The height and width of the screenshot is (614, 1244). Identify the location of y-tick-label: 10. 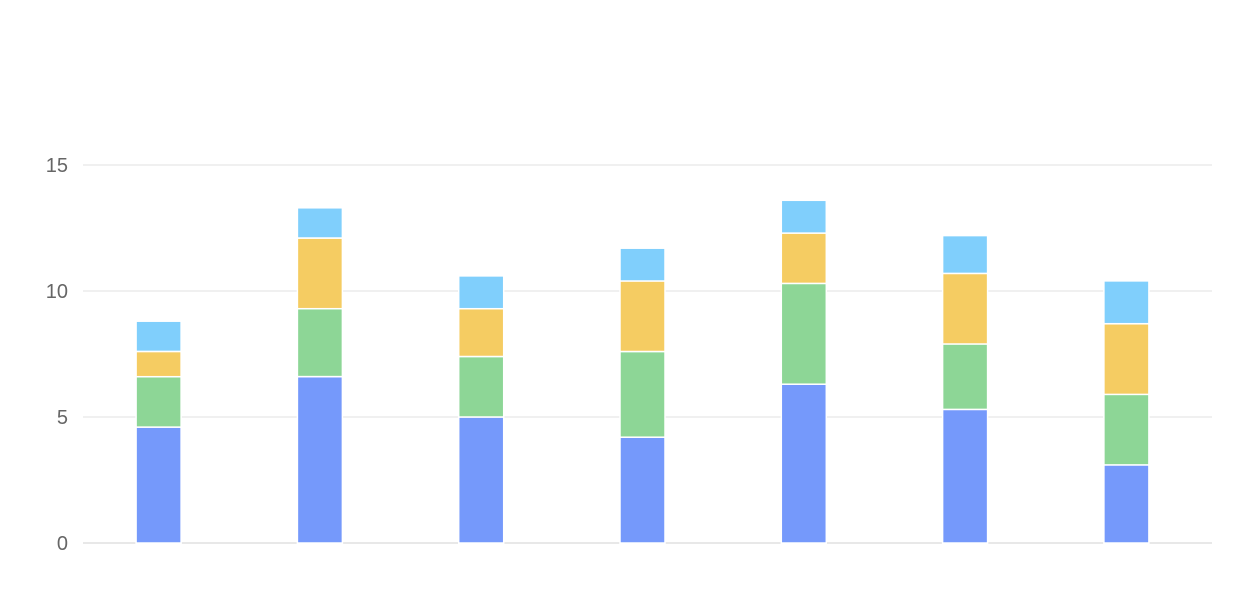
(57, 292).